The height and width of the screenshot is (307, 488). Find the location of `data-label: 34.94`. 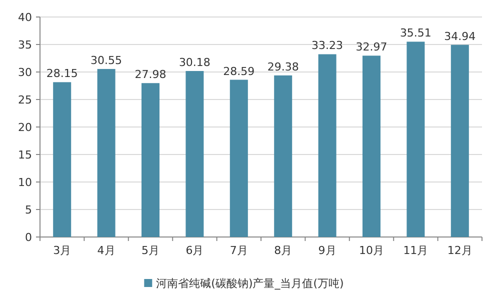

data-label: 34.94 is located at coordinates (460, 36).